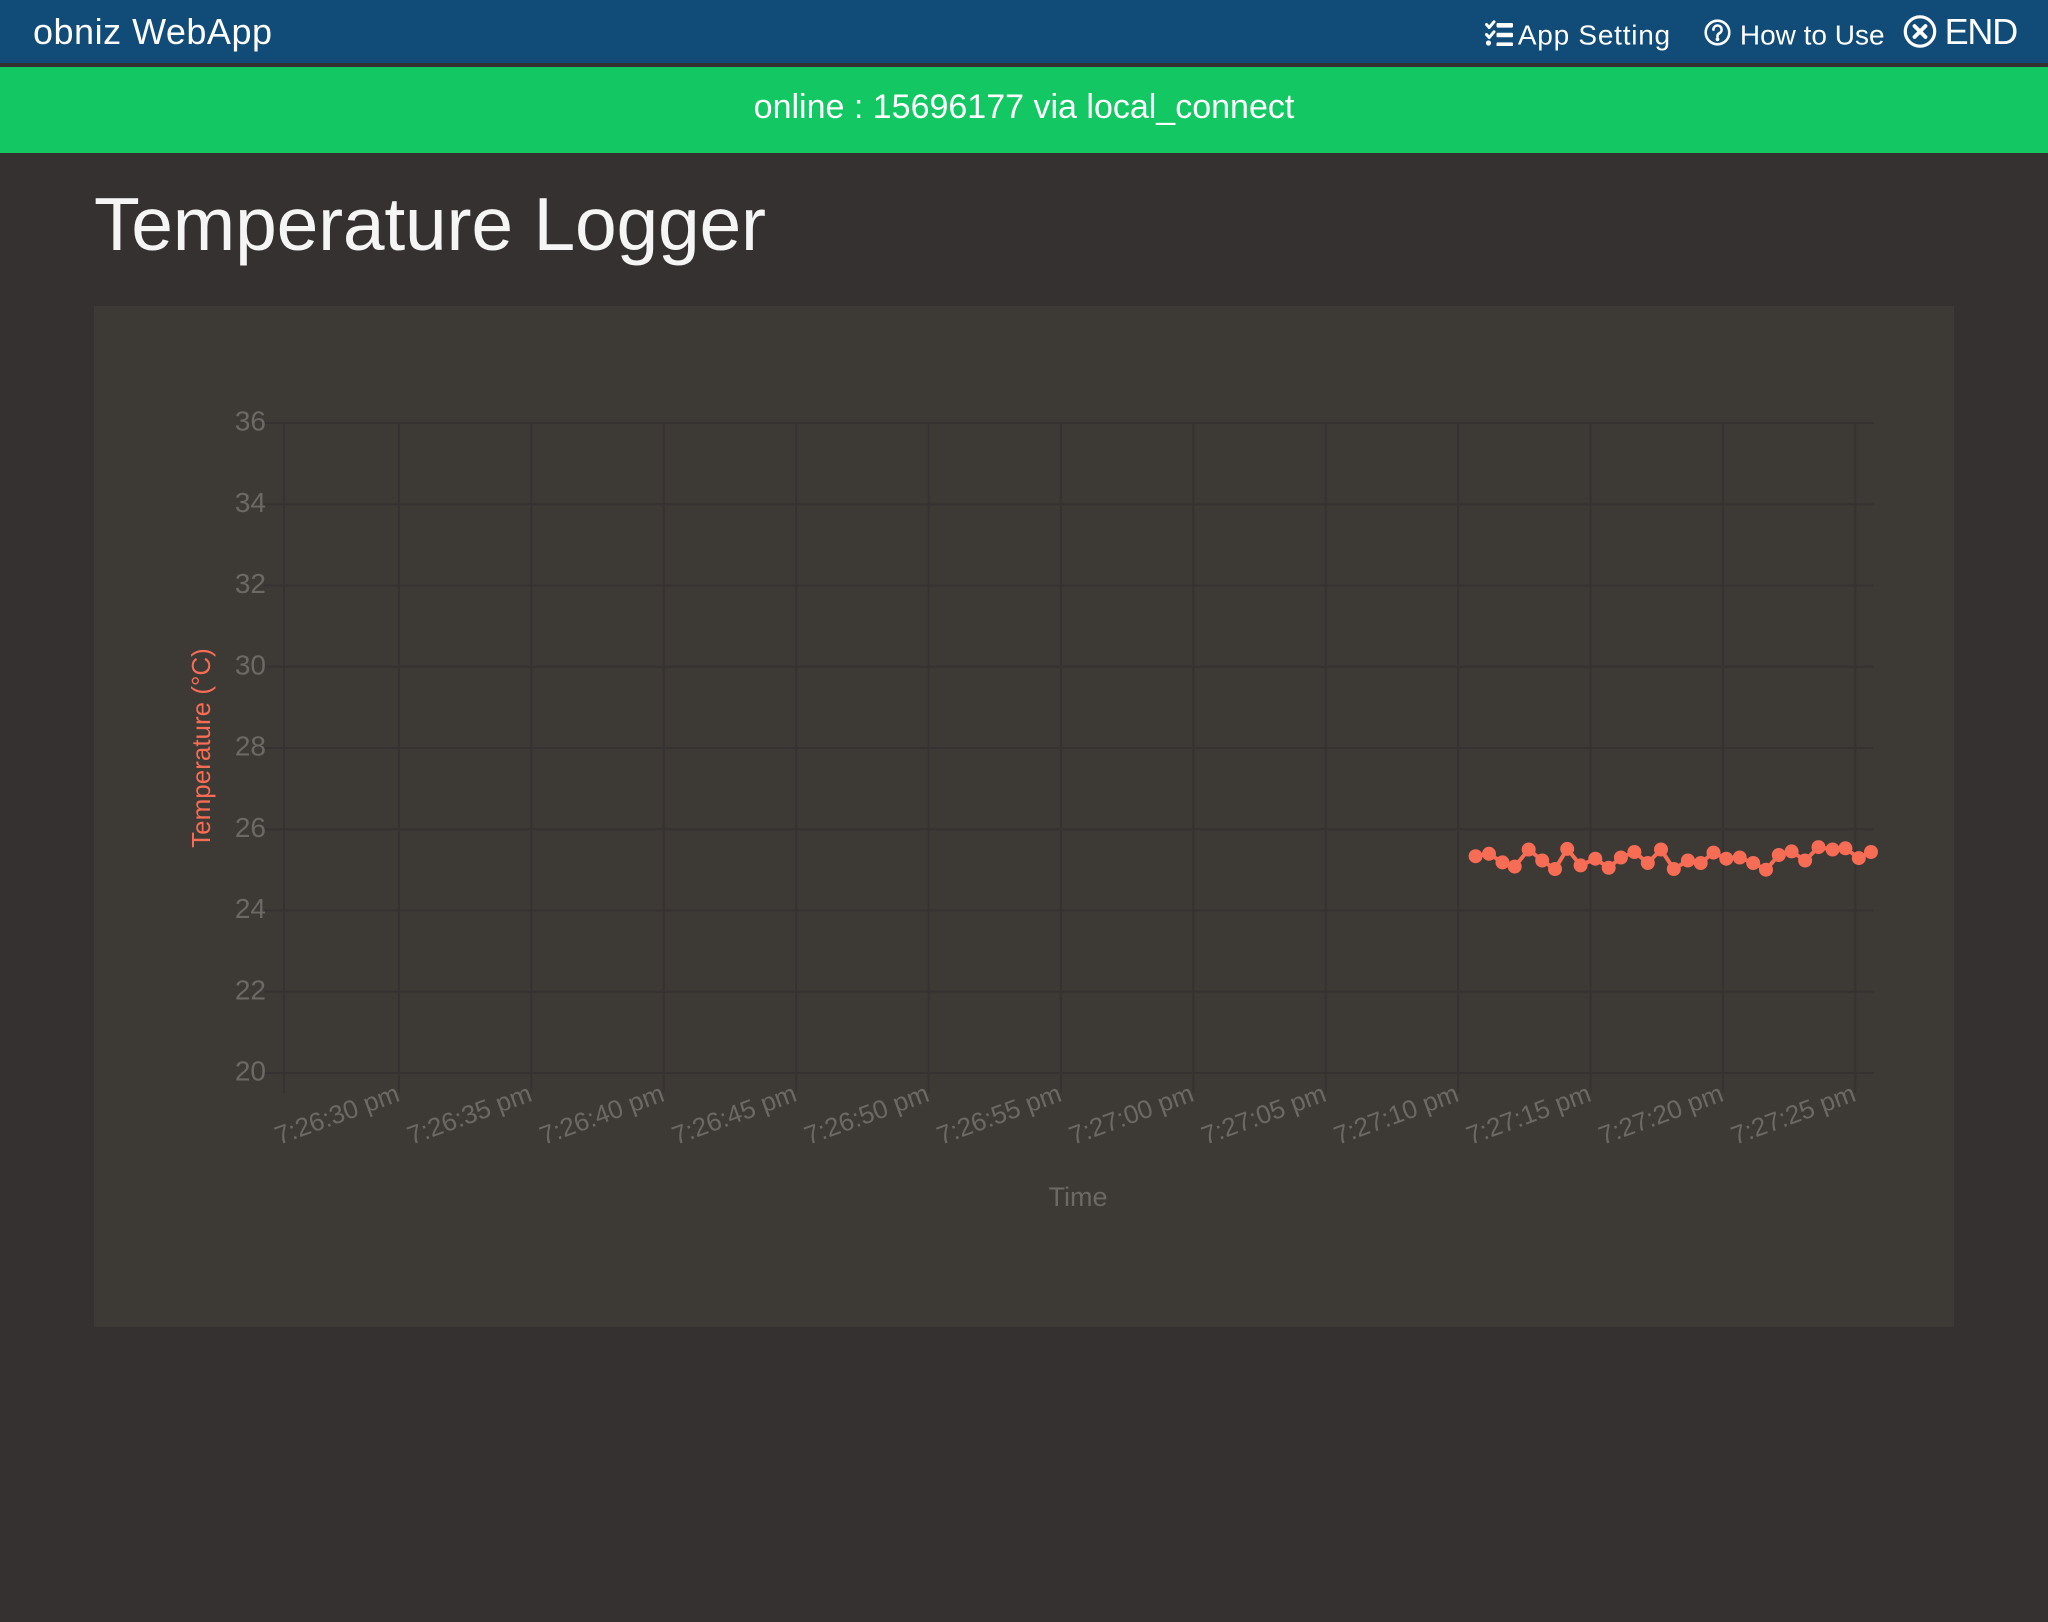 Image resolution: width=2048 pixels, height=1622 pixels. I want to click on svg-text: 22, so click(250, 989).